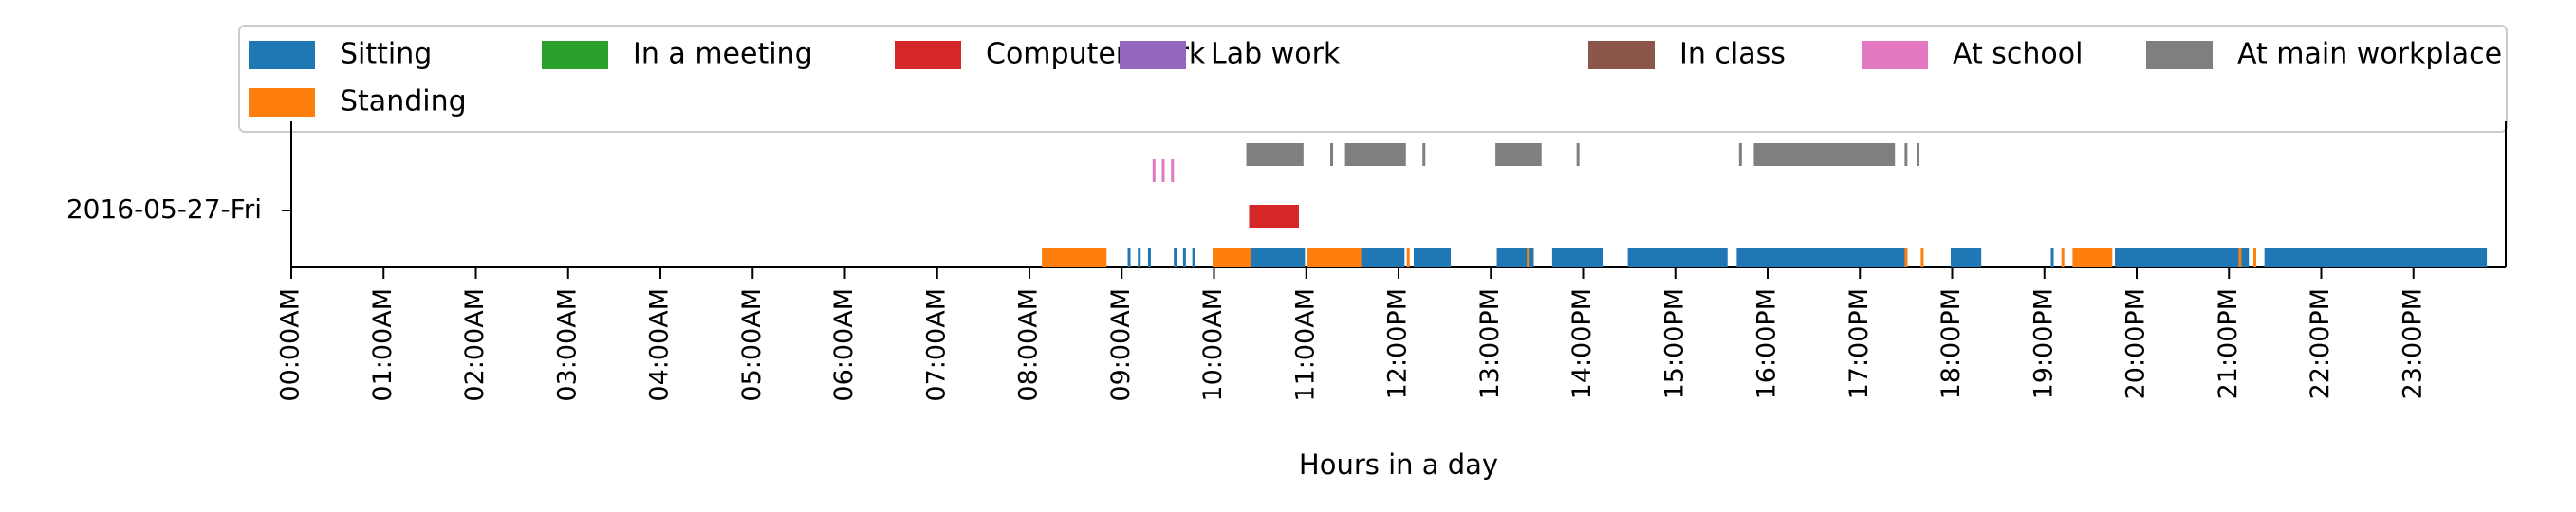 This screenshot has width=2576, height=512. I want to click on x-tick-label: 19:00PM, so click(2043, 343).